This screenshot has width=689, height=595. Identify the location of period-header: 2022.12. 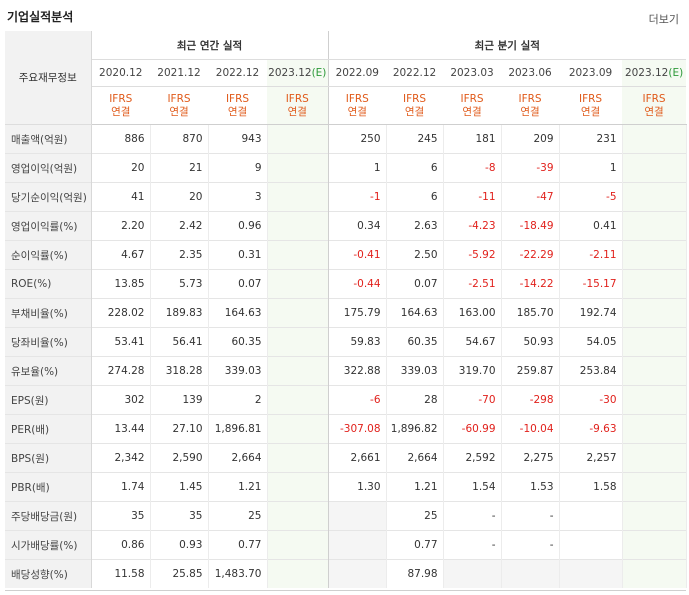
(237, 73).